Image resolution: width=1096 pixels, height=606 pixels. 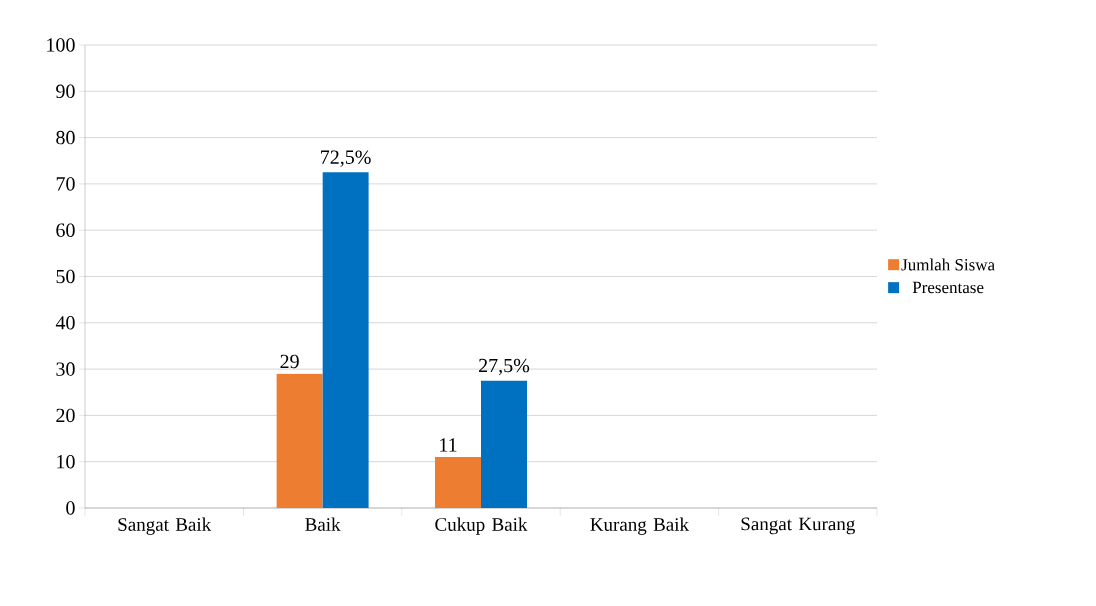 I want to click on legend-label: Presentase, so click(x=948, y=287).